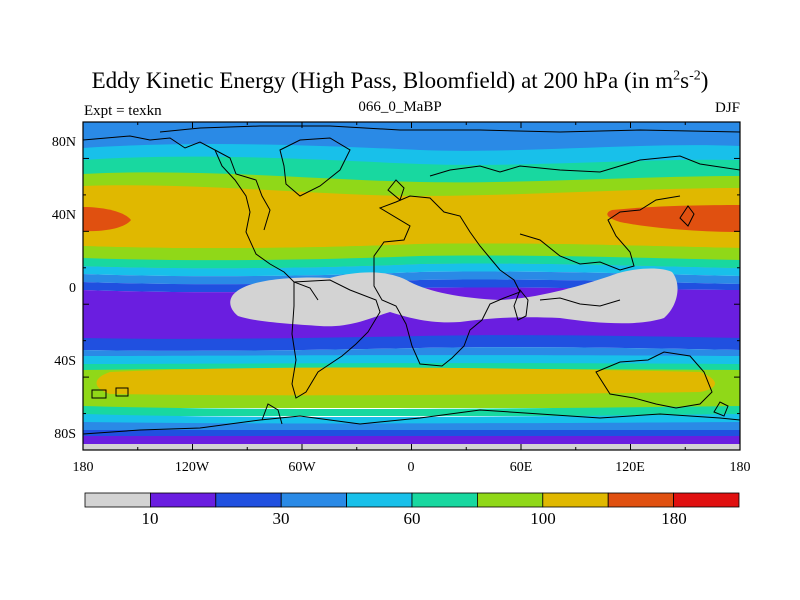 Image resolution: width=800 pixels, height=600 pixels. What do you see at coordinates (521, 305) in the screenshot?
I see `coastline-madagascar` at bounding box center [521, 305].